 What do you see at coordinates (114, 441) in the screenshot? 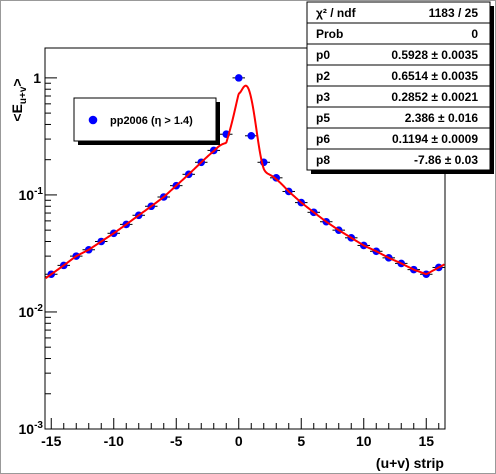
I see `x-tick-label: -10` at bounding box center [114, 441].